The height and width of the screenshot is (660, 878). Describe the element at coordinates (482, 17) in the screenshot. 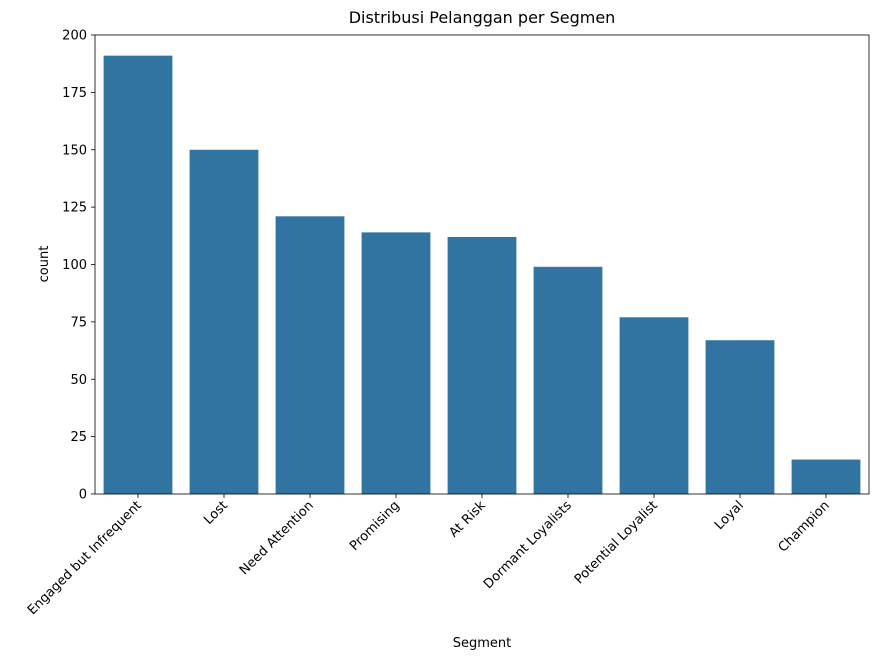

I see `chart-title: Distribusi Pelanggan per Segmen` at that location.